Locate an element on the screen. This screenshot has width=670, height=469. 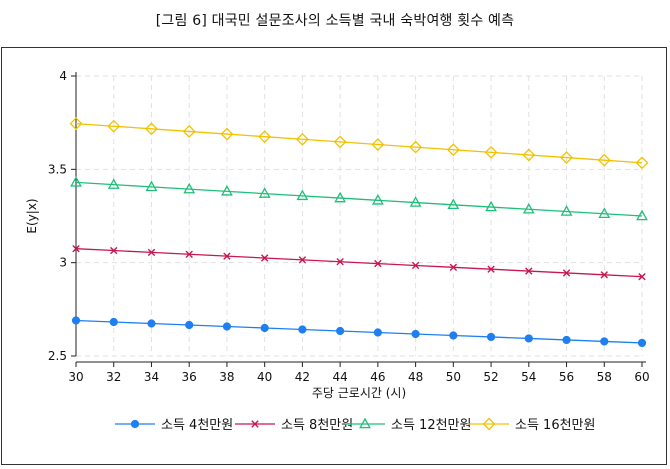
legend-label: 소득 4천만원 is located at coordinates (197, 425).